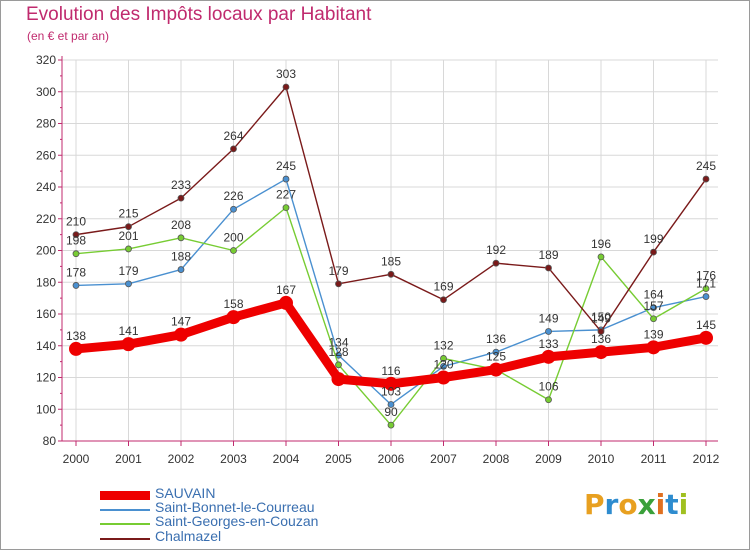 The height and width of the screenshot is (550, 750). Describe the element at coordinates (443, 459) in the screenshot. I see `x-tick-label: 2007` at that location.